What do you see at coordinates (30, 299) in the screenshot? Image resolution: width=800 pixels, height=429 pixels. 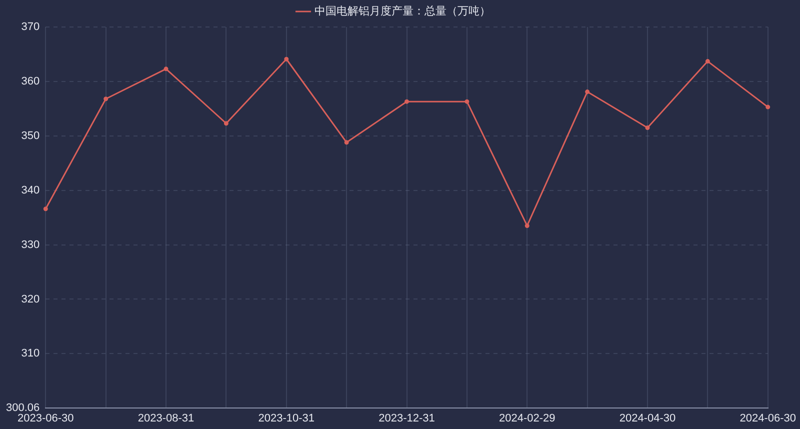 I see `y-tick-label: 320` at bounding box center [30, 299].